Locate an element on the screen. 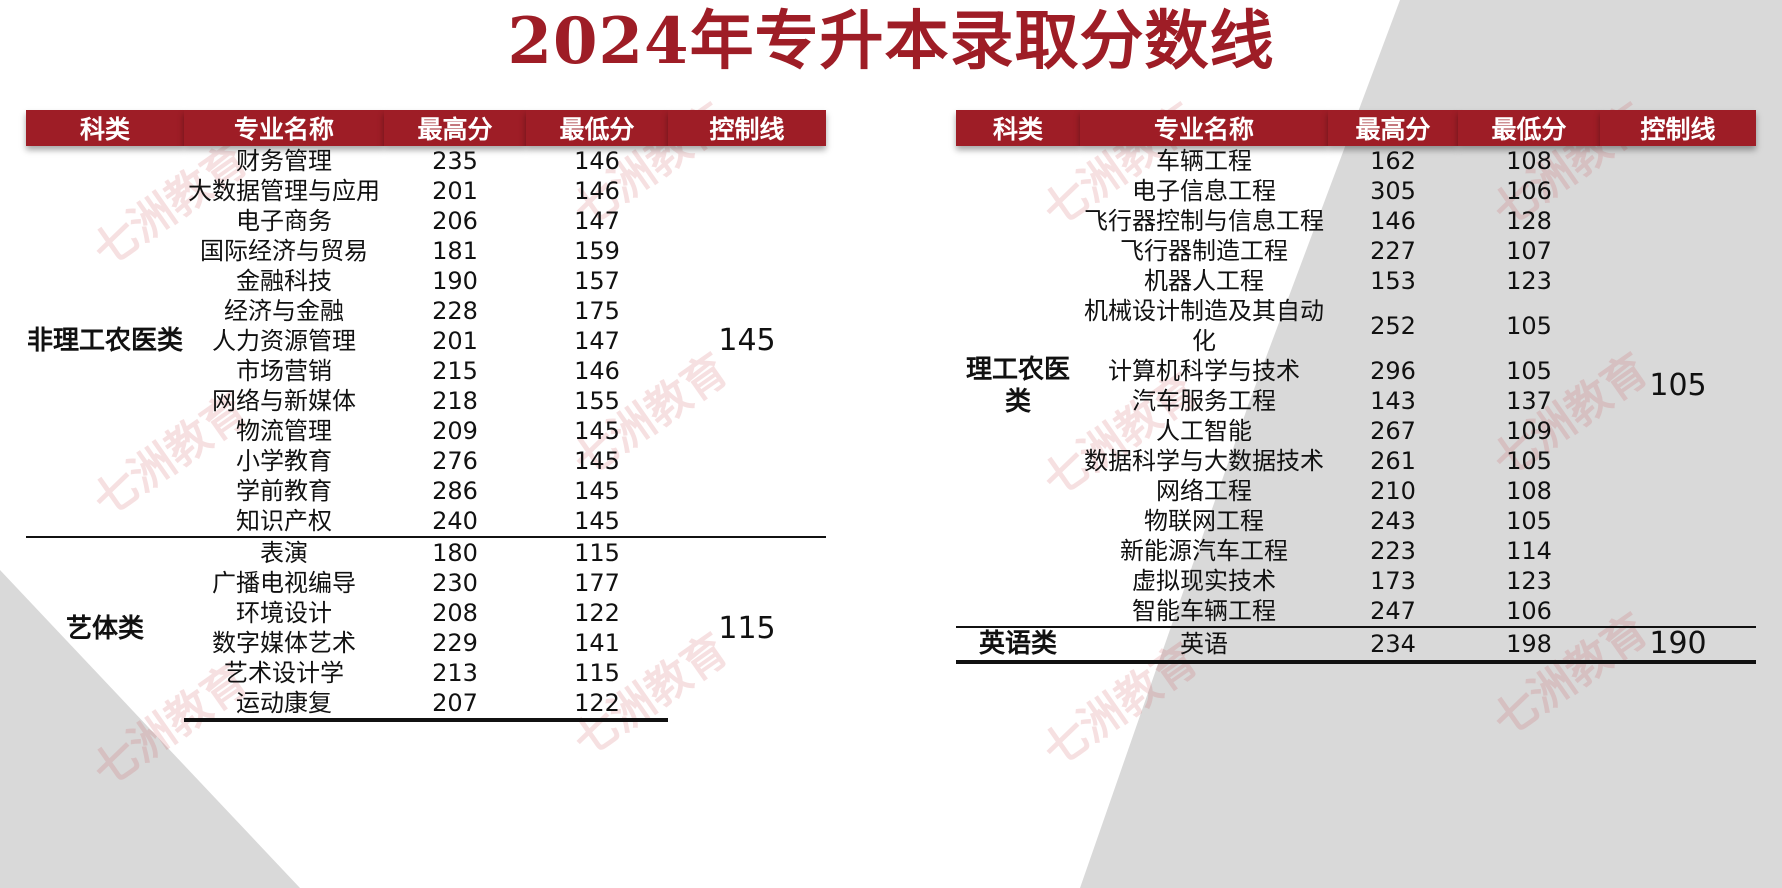 The height and width of the screenshot is (888, 1782). max-score-cell: 228 is located at coordinates (455, 311).